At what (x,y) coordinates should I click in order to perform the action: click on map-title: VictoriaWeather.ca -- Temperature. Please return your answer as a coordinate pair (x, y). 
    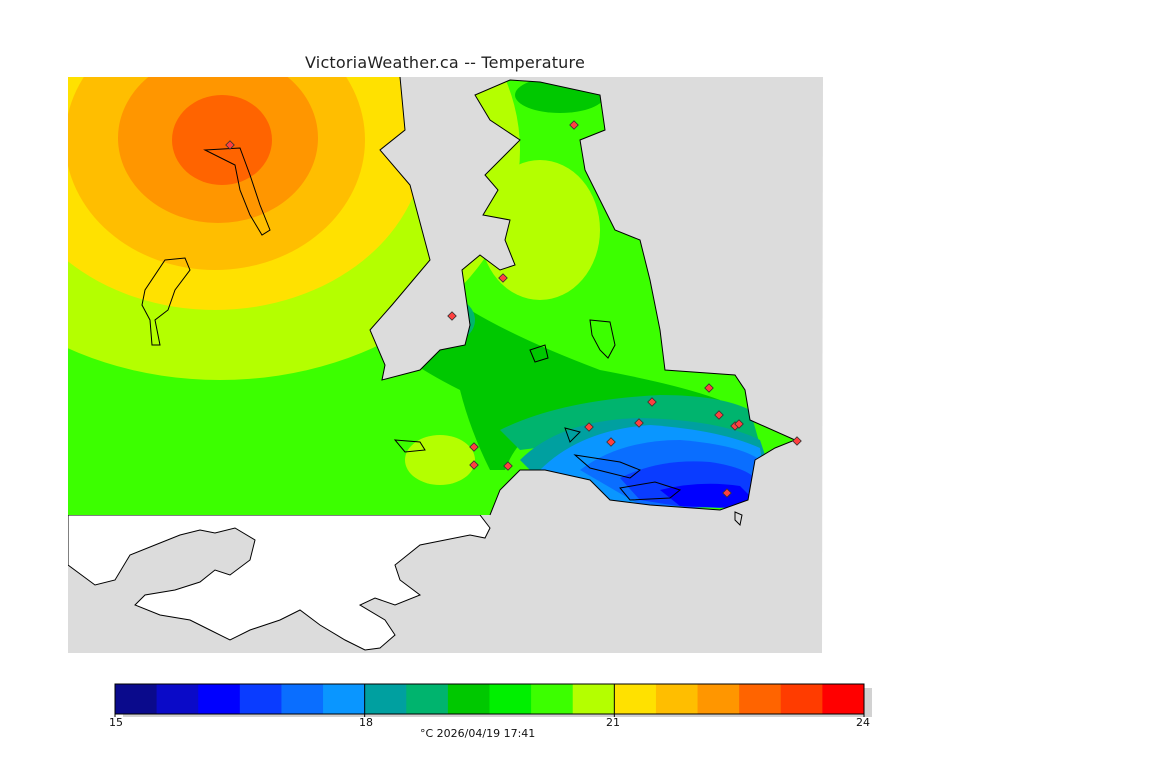
    Looking at the image, I should click on (445, 62).